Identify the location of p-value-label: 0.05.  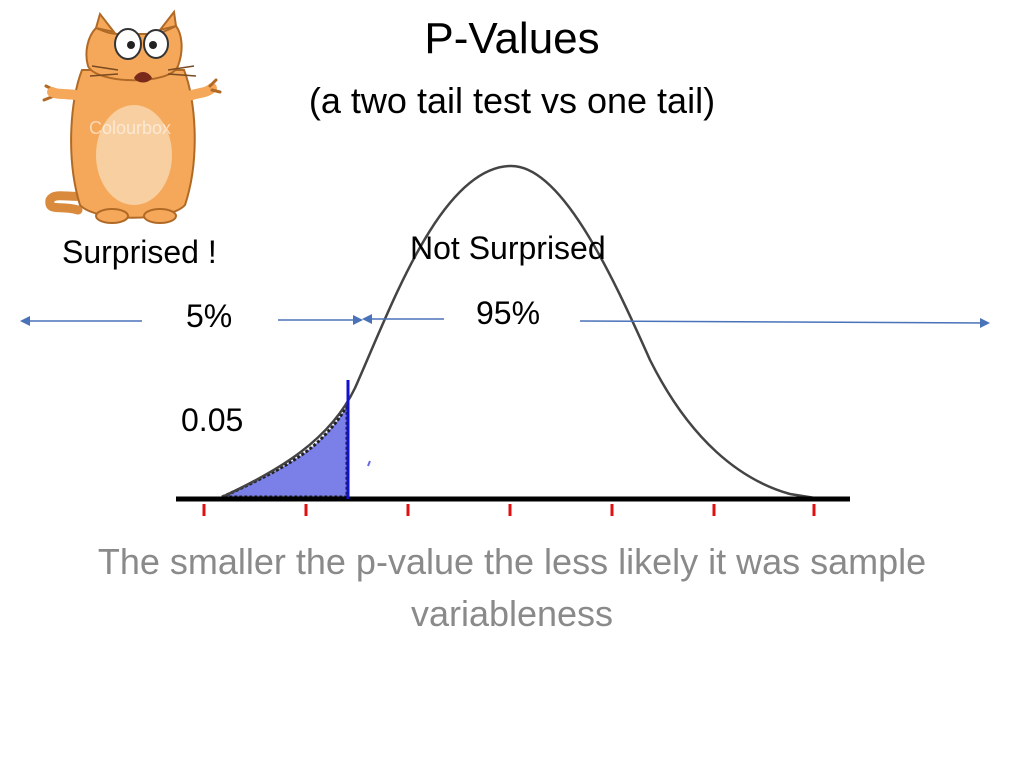
(212, 420).